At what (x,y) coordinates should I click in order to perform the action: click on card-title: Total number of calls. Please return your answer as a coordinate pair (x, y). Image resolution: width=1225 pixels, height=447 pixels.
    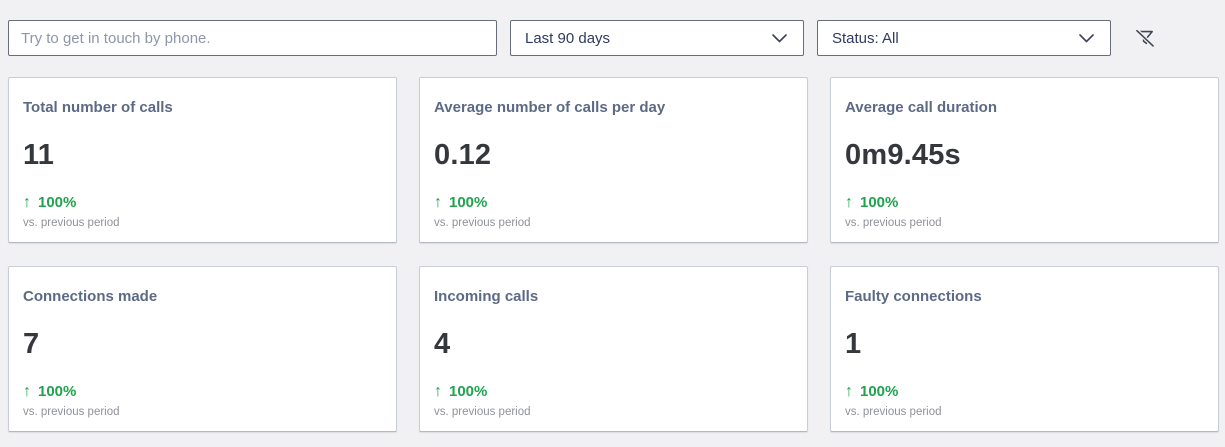
    Looking at the image, I should click on (98, 107).